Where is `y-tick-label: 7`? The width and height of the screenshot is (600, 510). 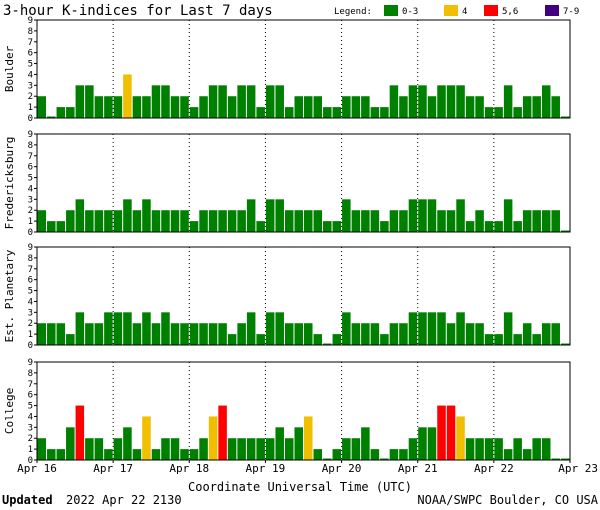 y-tick-label: 7 is located at coordinates (30, 270).